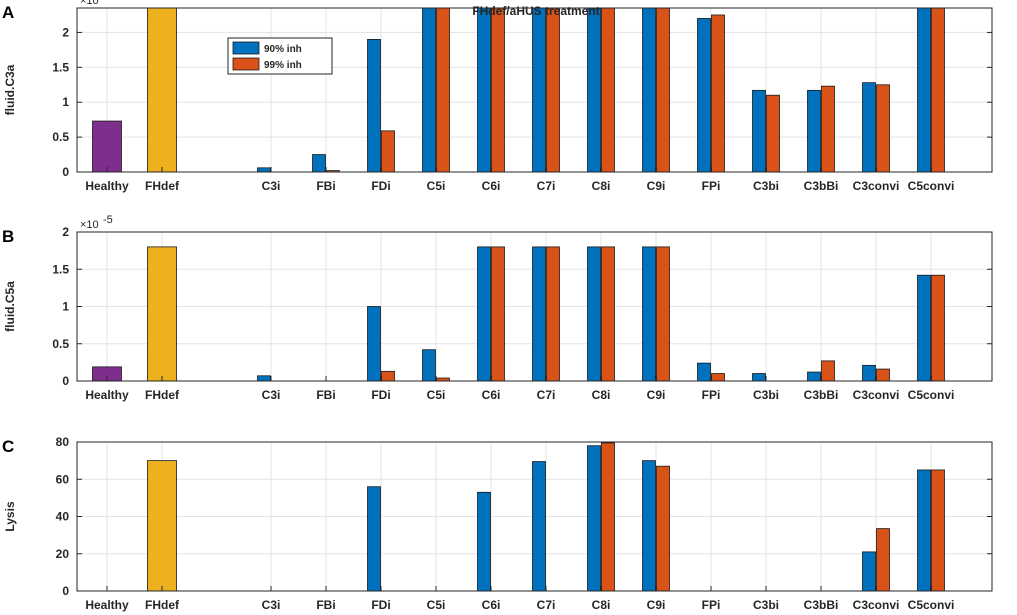 This screenshot has height=615, width=1017. What do you see at coordinates (107, 146) in the screenshot?
I see `panel-a-bar-healthy` at bounding box center [107, 146].